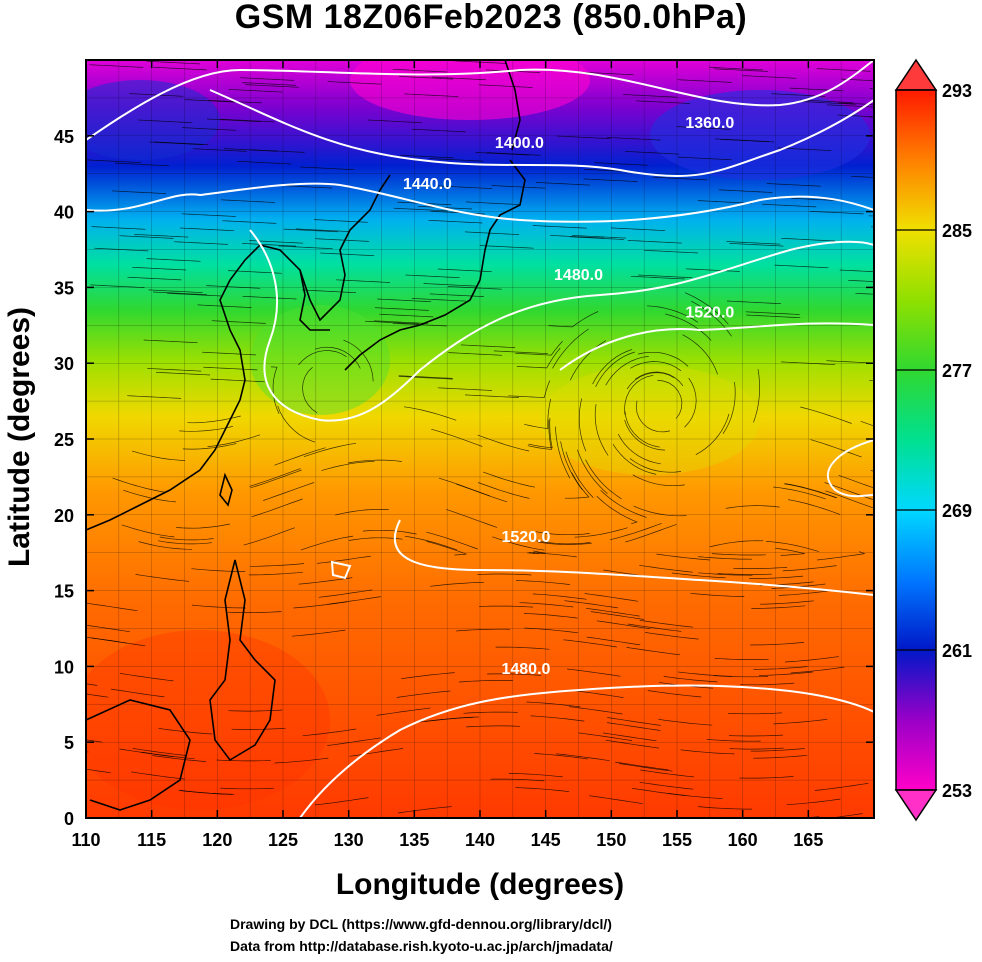  I want to click on x-tick-label: 150, so click(611, 840).